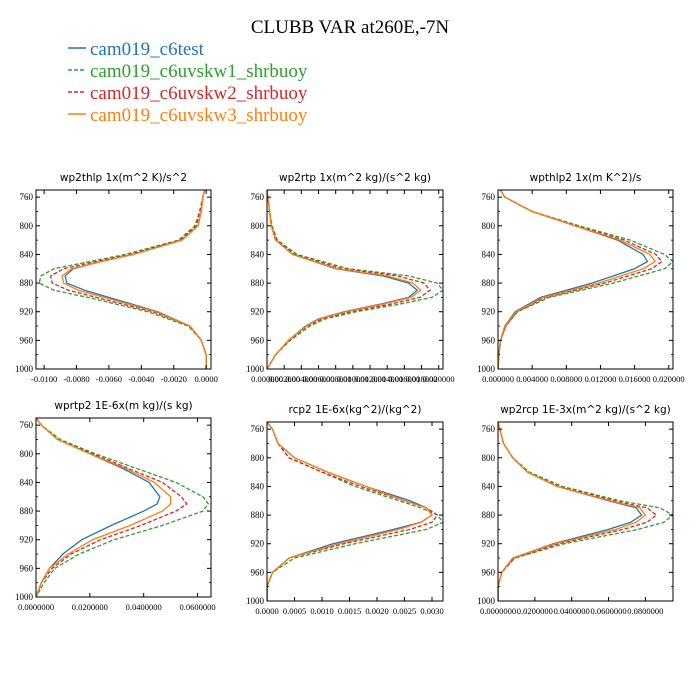 This screenshot has width=700, height=700. Describe the element at coordinates (284, 379) in the screenshot. I see `x-tick-label: 0.002000` at that location.